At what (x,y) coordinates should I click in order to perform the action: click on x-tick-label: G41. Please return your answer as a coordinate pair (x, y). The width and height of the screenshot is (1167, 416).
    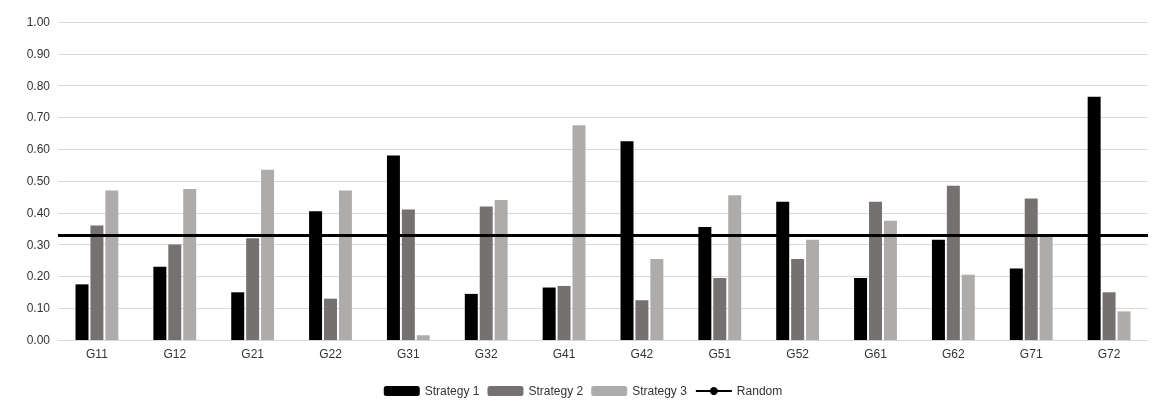
    Looking at the image, I should click on (564, 354).